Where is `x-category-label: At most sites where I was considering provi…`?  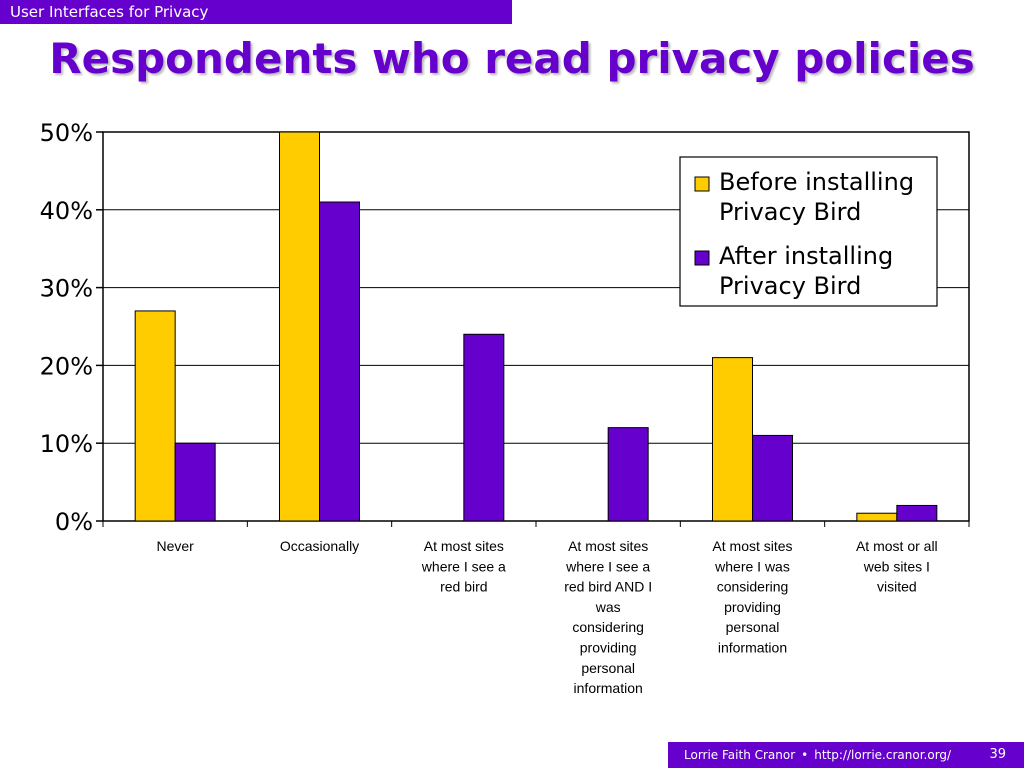
x-category-label: At most sites where I was considering provi… is located at coordinates (752, 597).